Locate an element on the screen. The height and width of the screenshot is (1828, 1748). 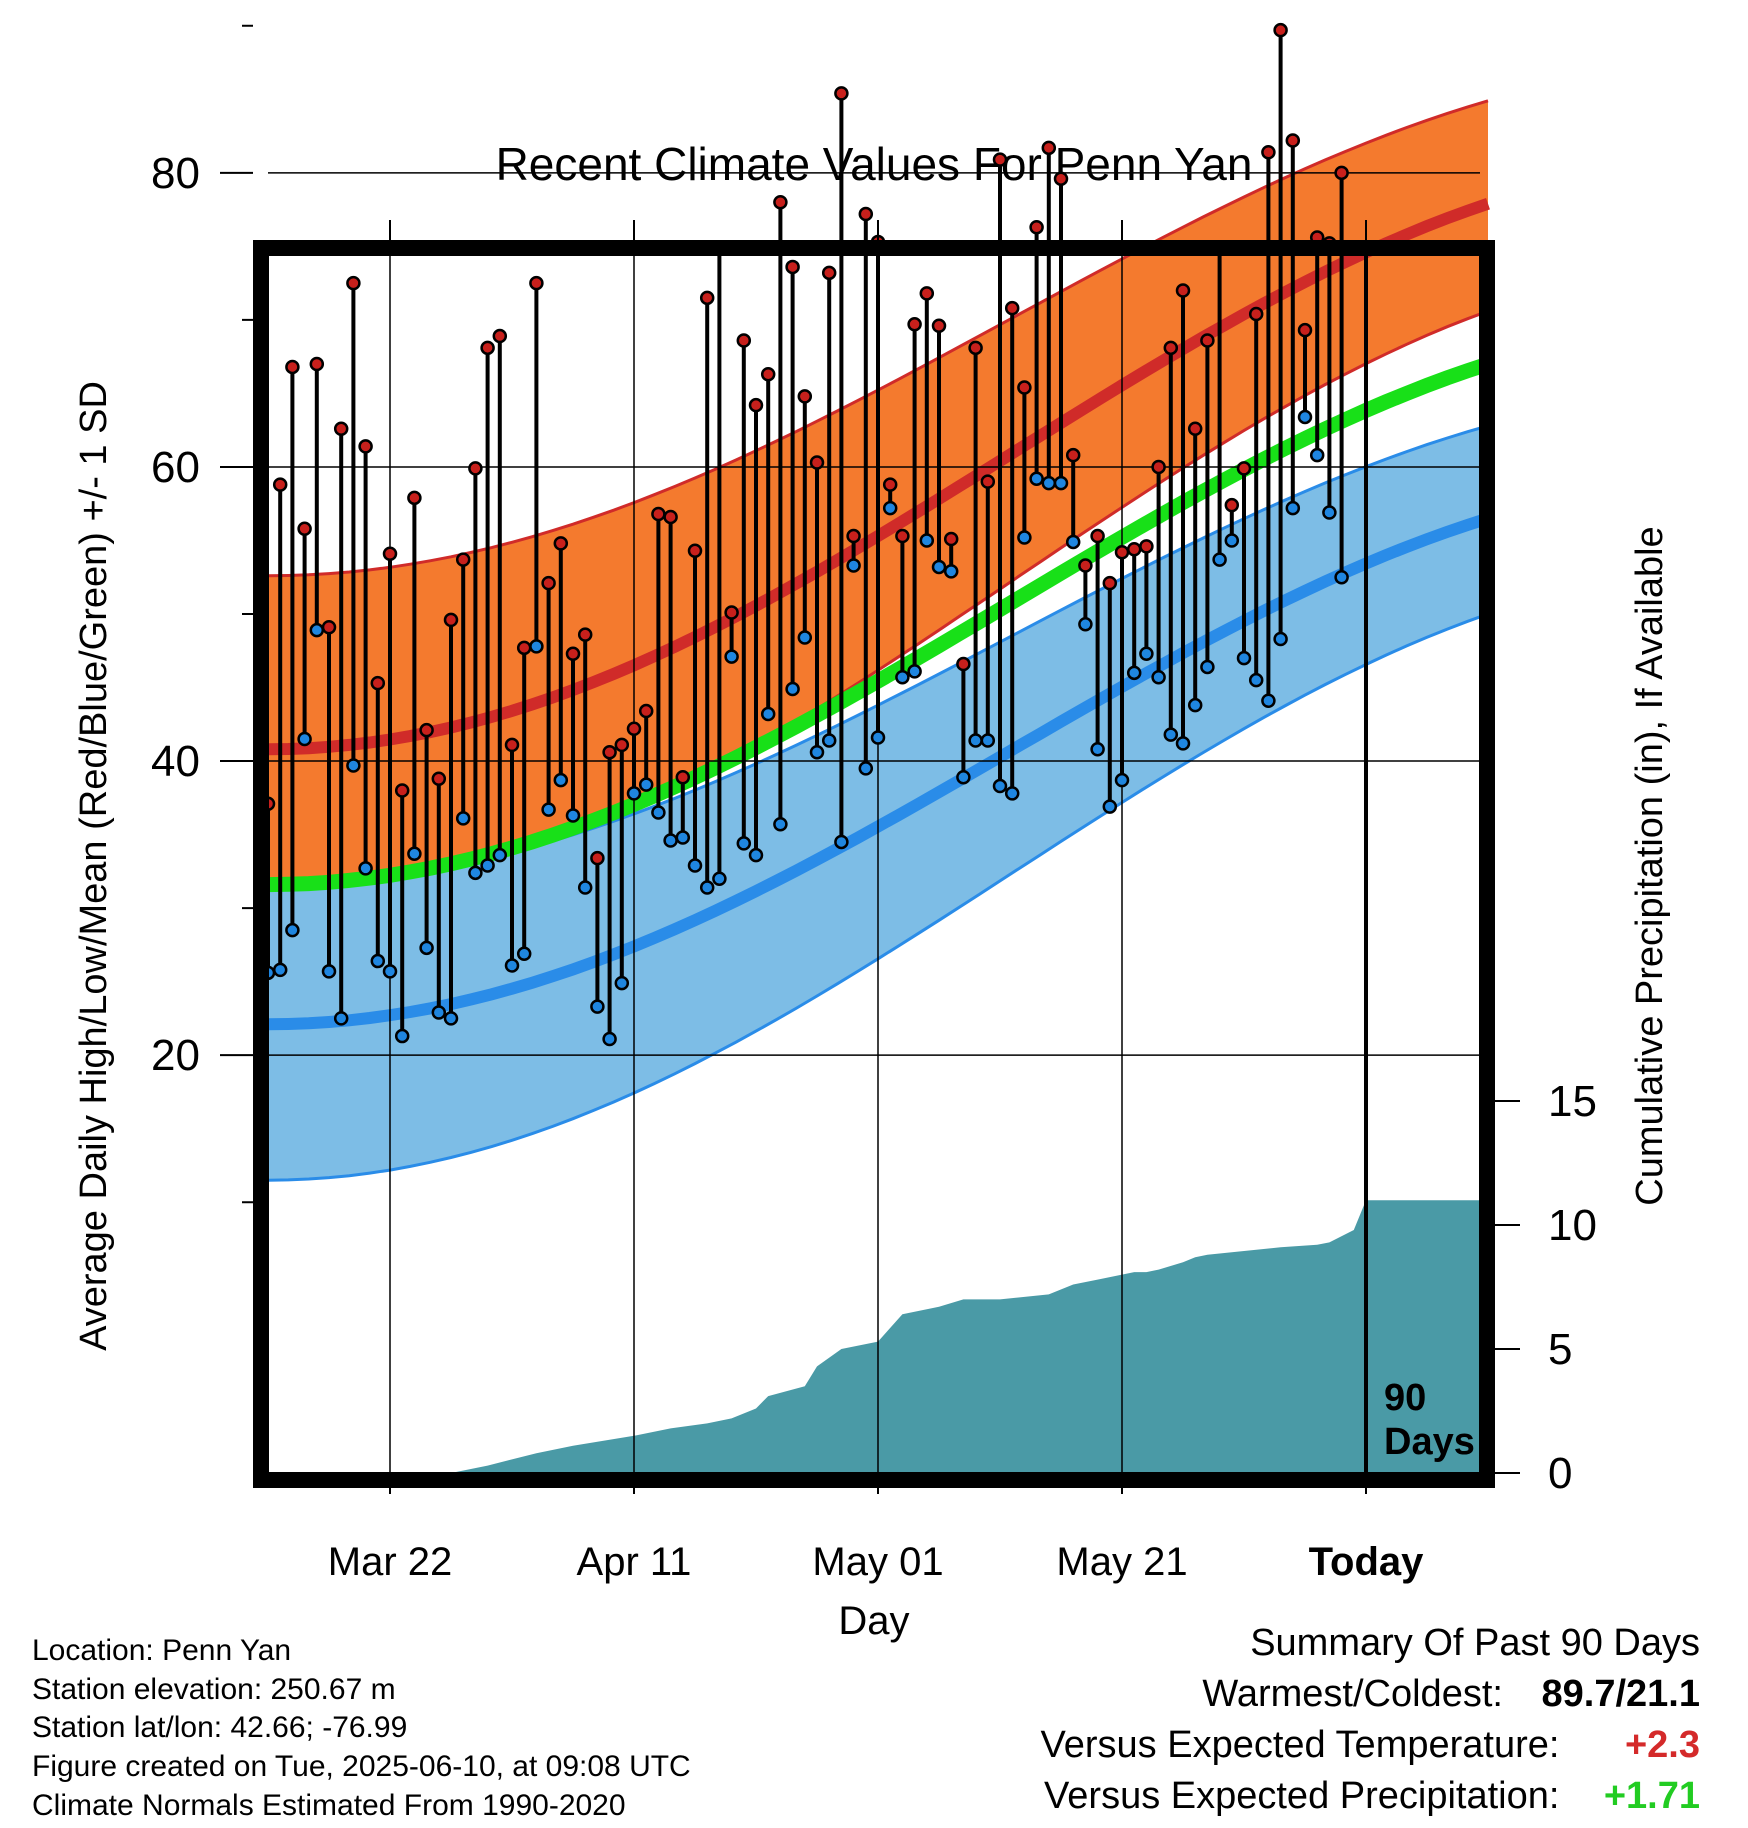
cumulative-precip-area is located at coordinates (878, 1336).